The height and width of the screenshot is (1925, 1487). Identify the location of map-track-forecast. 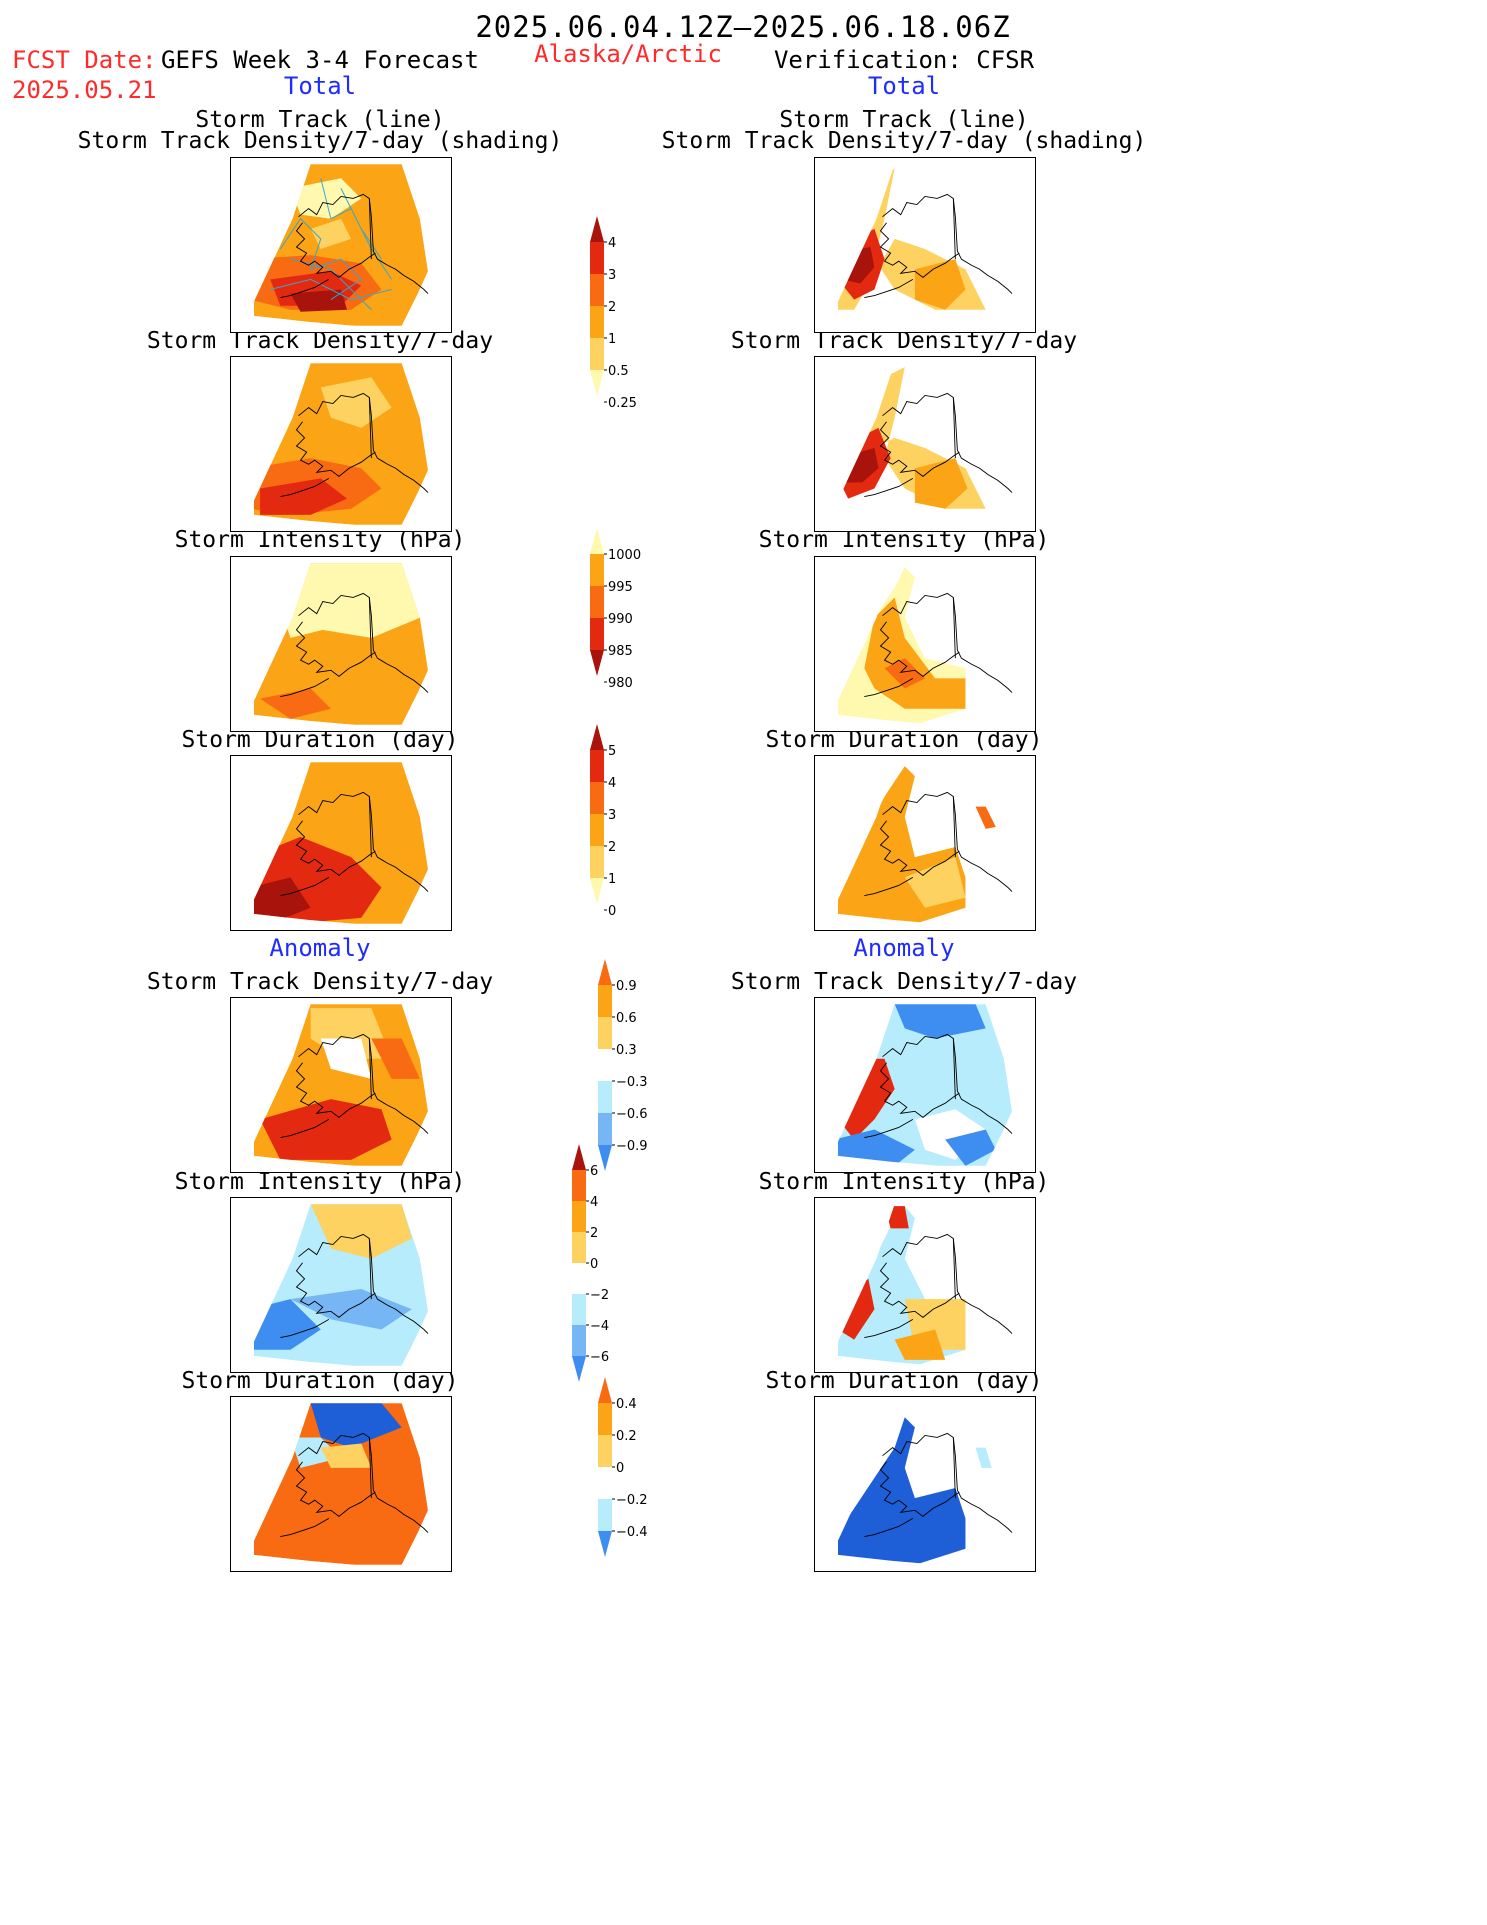
(341, 245).